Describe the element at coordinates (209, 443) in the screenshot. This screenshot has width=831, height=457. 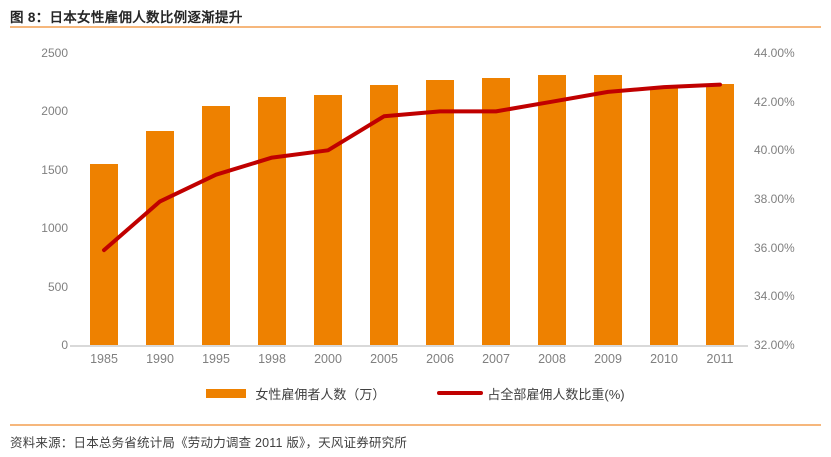
I see `source-note: 资料来源：日本总务省统计局《劳动力调查 2011 版》，天风证券研究所` at that location.